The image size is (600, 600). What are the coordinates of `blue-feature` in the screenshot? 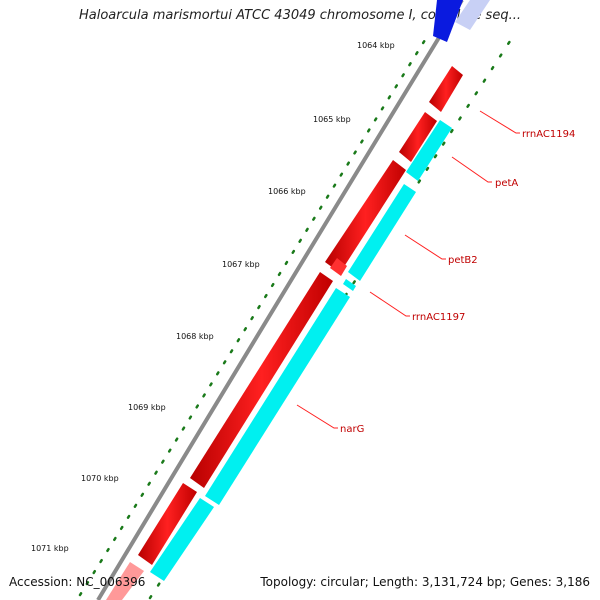 It's located at (448, 21).